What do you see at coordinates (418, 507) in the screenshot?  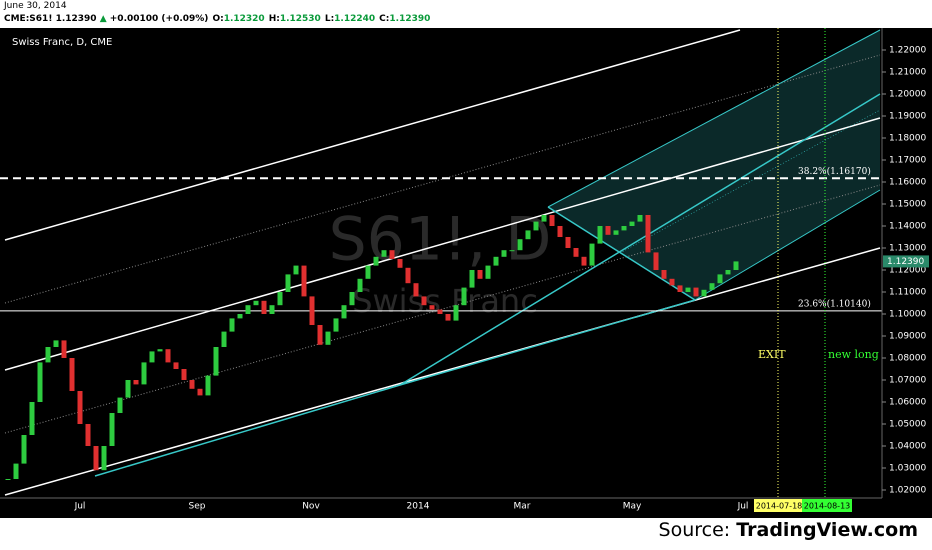 I see `x-tick-label: 2014` at bounding box center [418, 507].